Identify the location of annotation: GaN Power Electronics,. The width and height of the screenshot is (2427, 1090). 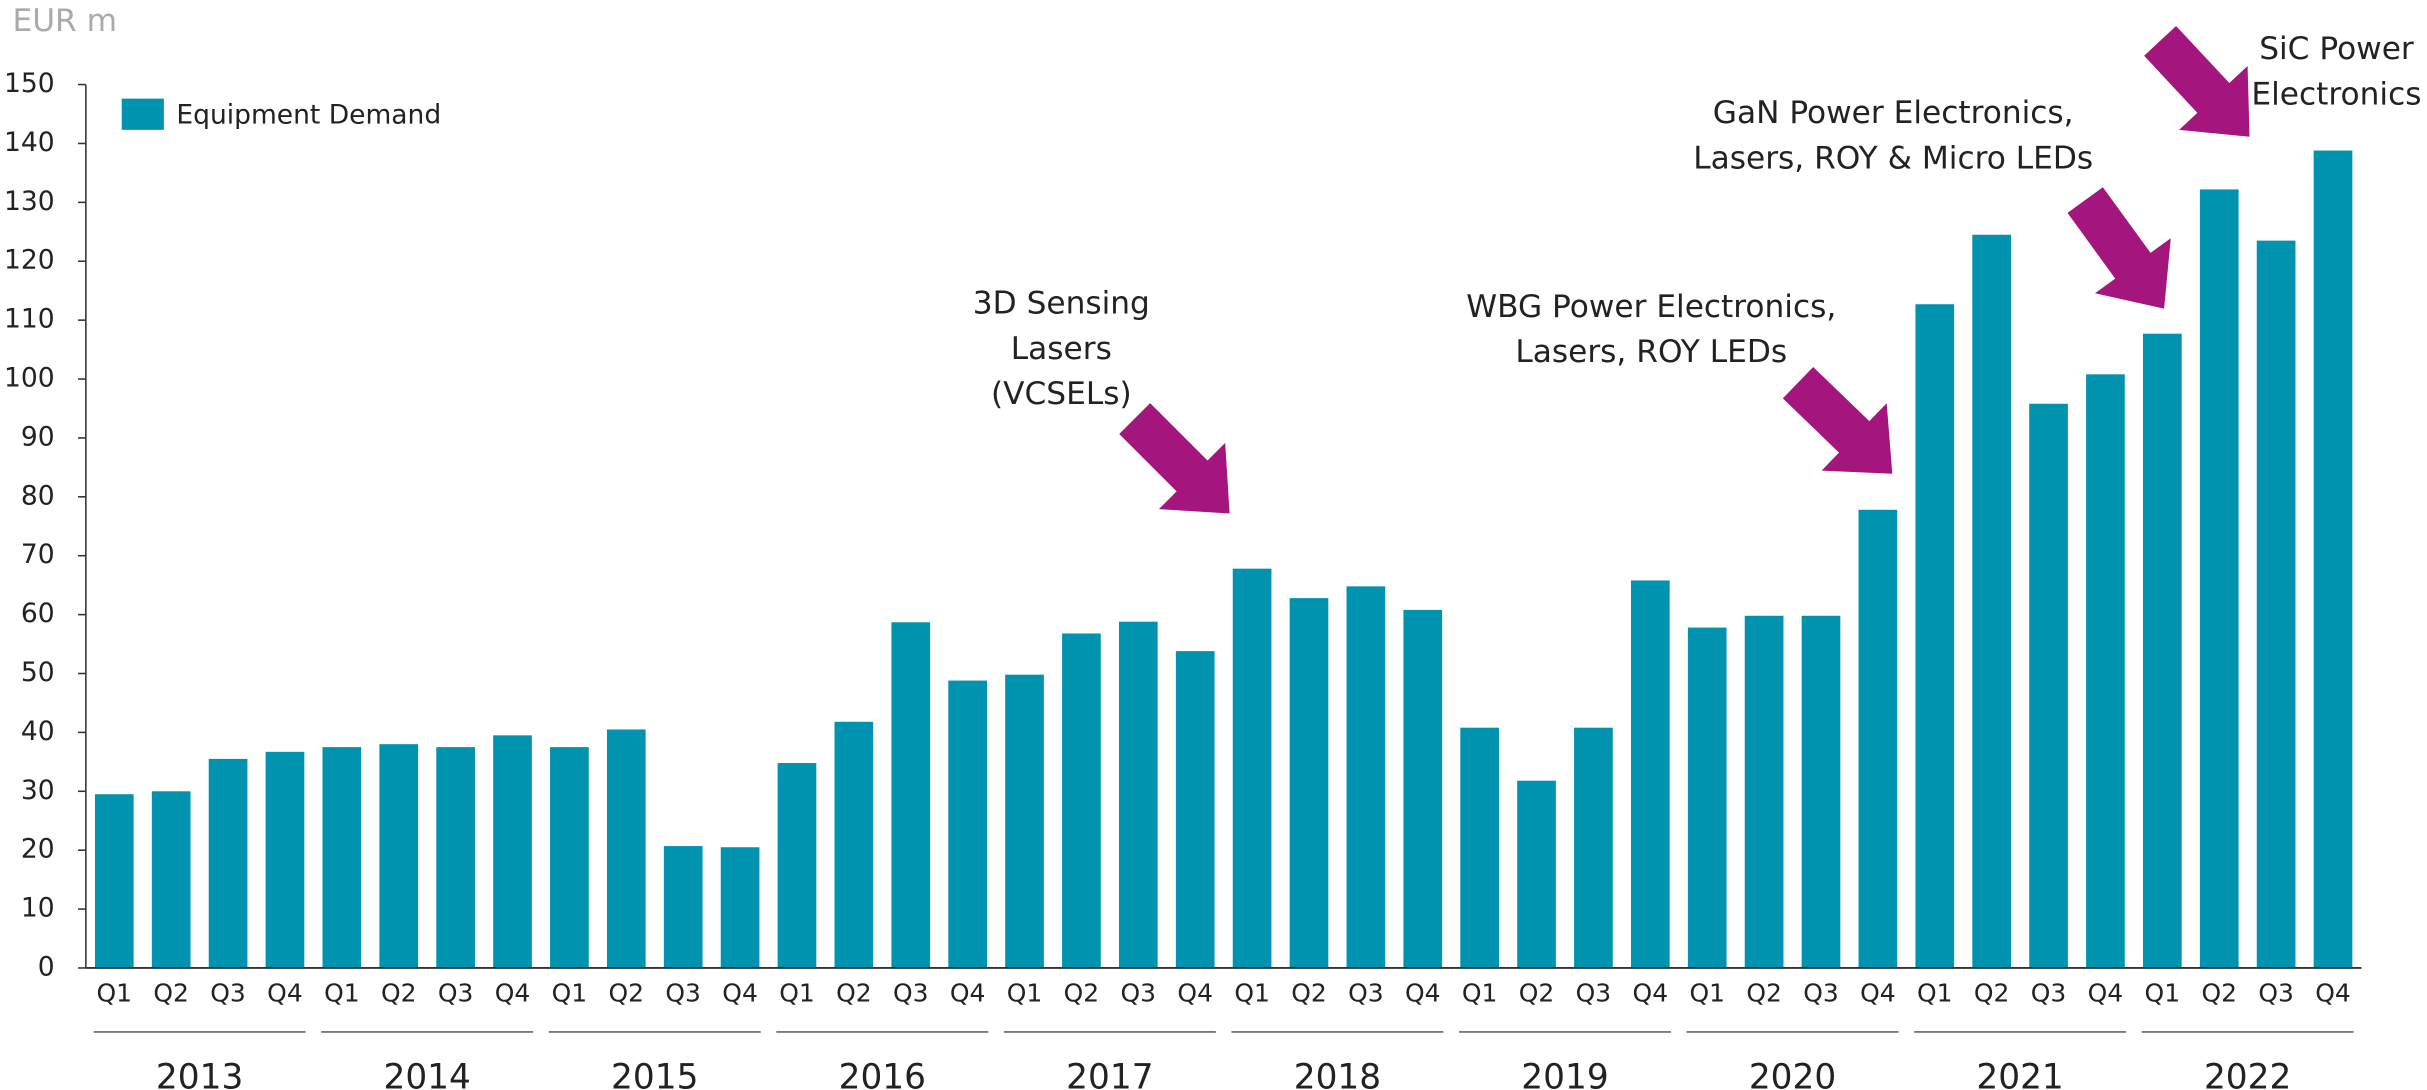
(1893, 113).